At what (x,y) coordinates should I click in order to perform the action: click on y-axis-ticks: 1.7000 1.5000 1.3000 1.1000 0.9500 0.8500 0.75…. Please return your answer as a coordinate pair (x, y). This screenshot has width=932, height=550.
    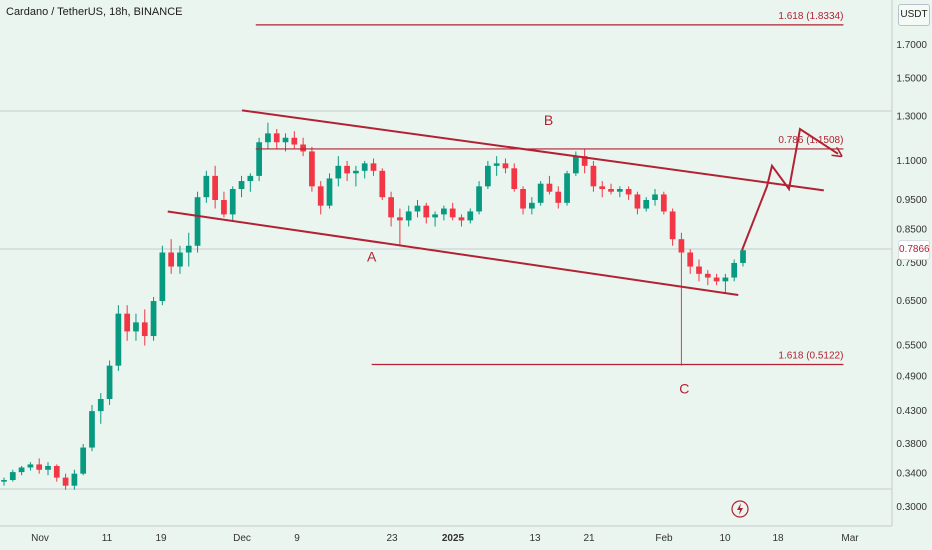
    Looking at the image, I should click on (911, 276).